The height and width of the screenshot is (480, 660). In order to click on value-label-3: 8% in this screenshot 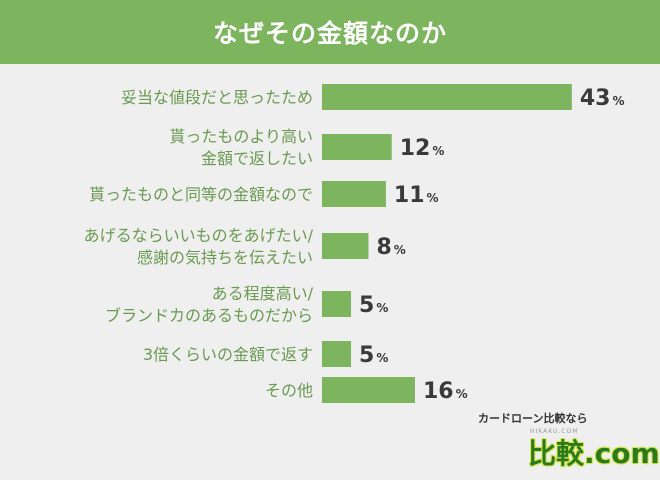, I will do `click(390, 247)`.